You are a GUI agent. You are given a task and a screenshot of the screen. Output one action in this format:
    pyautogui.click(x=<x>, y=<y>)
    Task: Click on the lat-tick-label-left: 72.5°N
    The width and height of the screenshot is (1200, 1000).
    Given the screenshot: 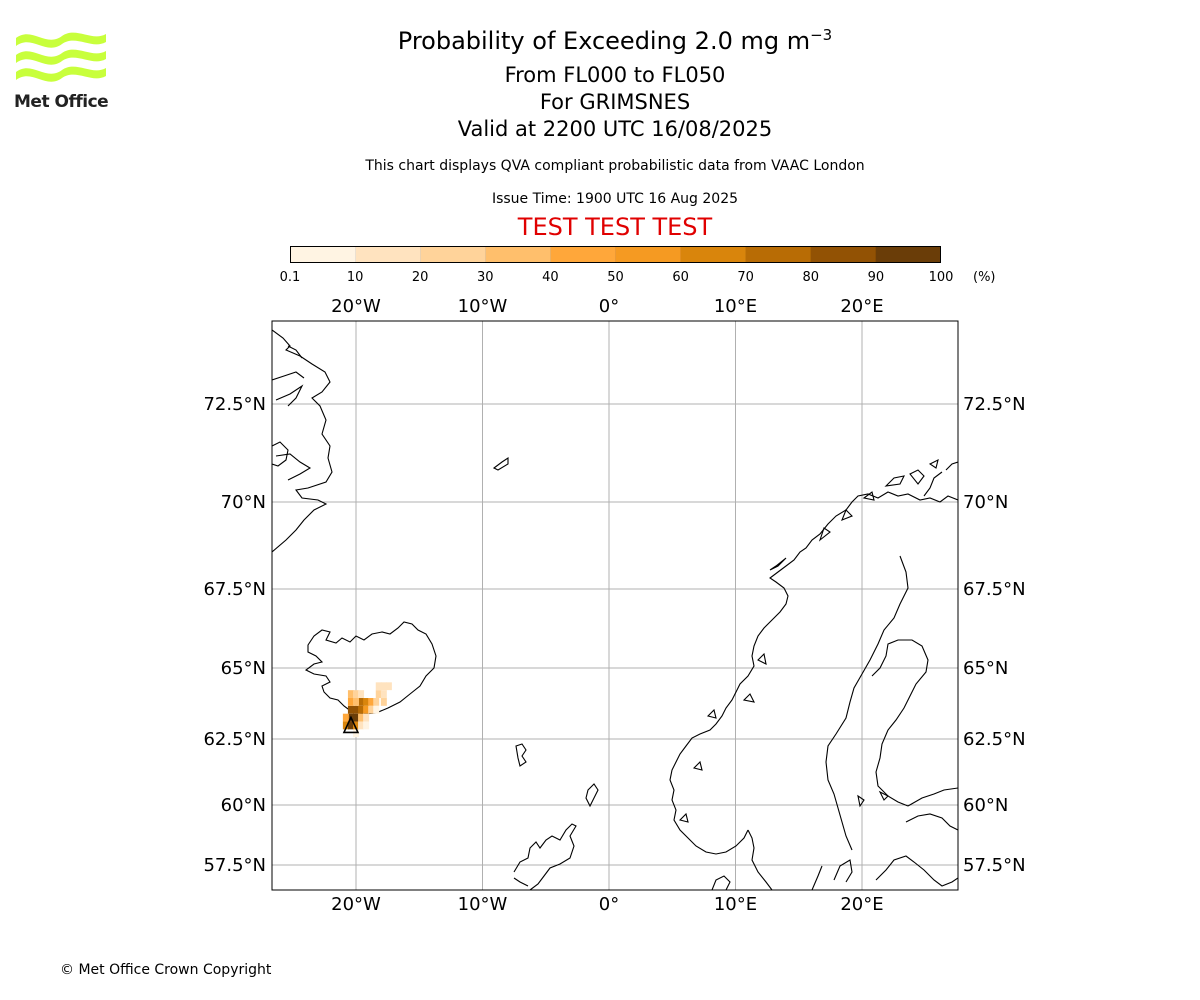 What is the action you would take?
    pyautogui.click(x=234, y=404)
    